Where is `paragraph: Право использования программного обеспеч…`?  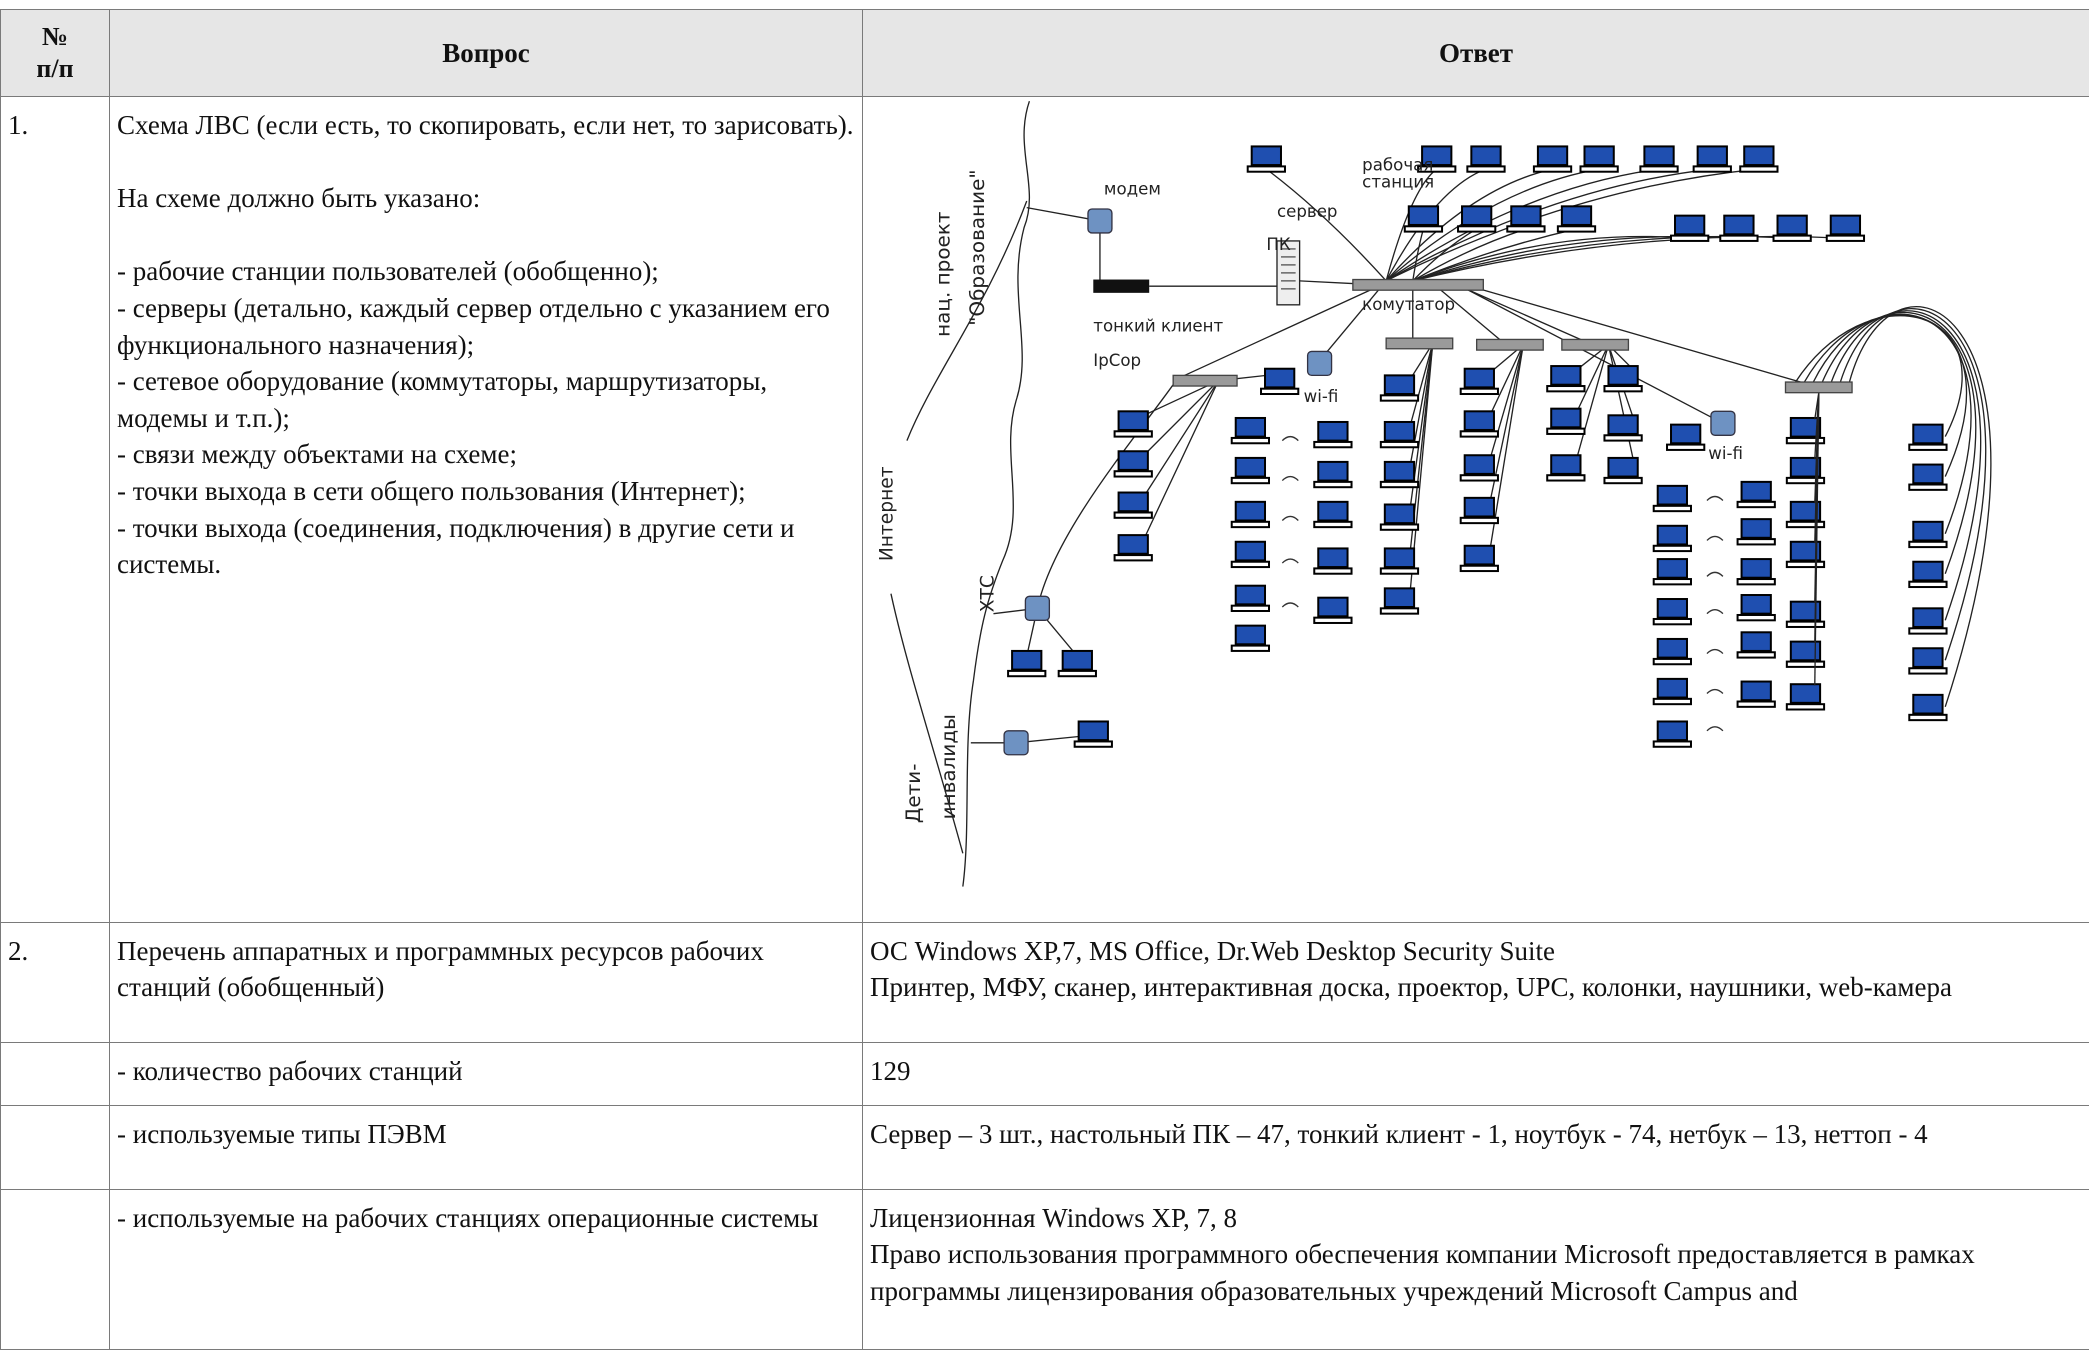
paragraph: Право использования программного обеспеч… is located at coordinates (1475, 1272).